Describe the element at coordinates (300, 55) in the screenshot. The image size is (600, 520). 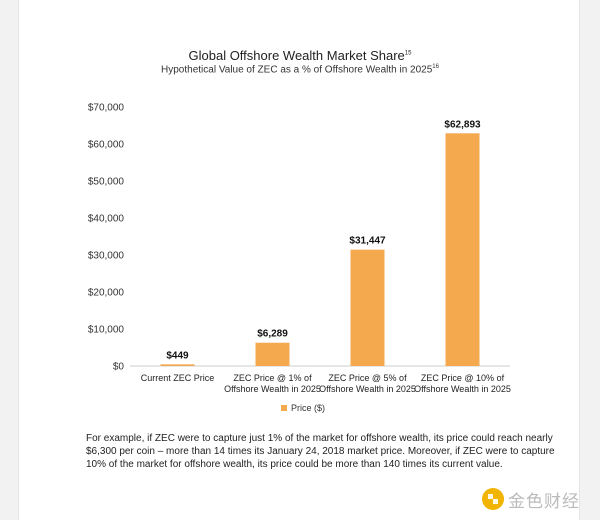
I see `chart-title: Global Offshore Wealth Market Share15` at that location.